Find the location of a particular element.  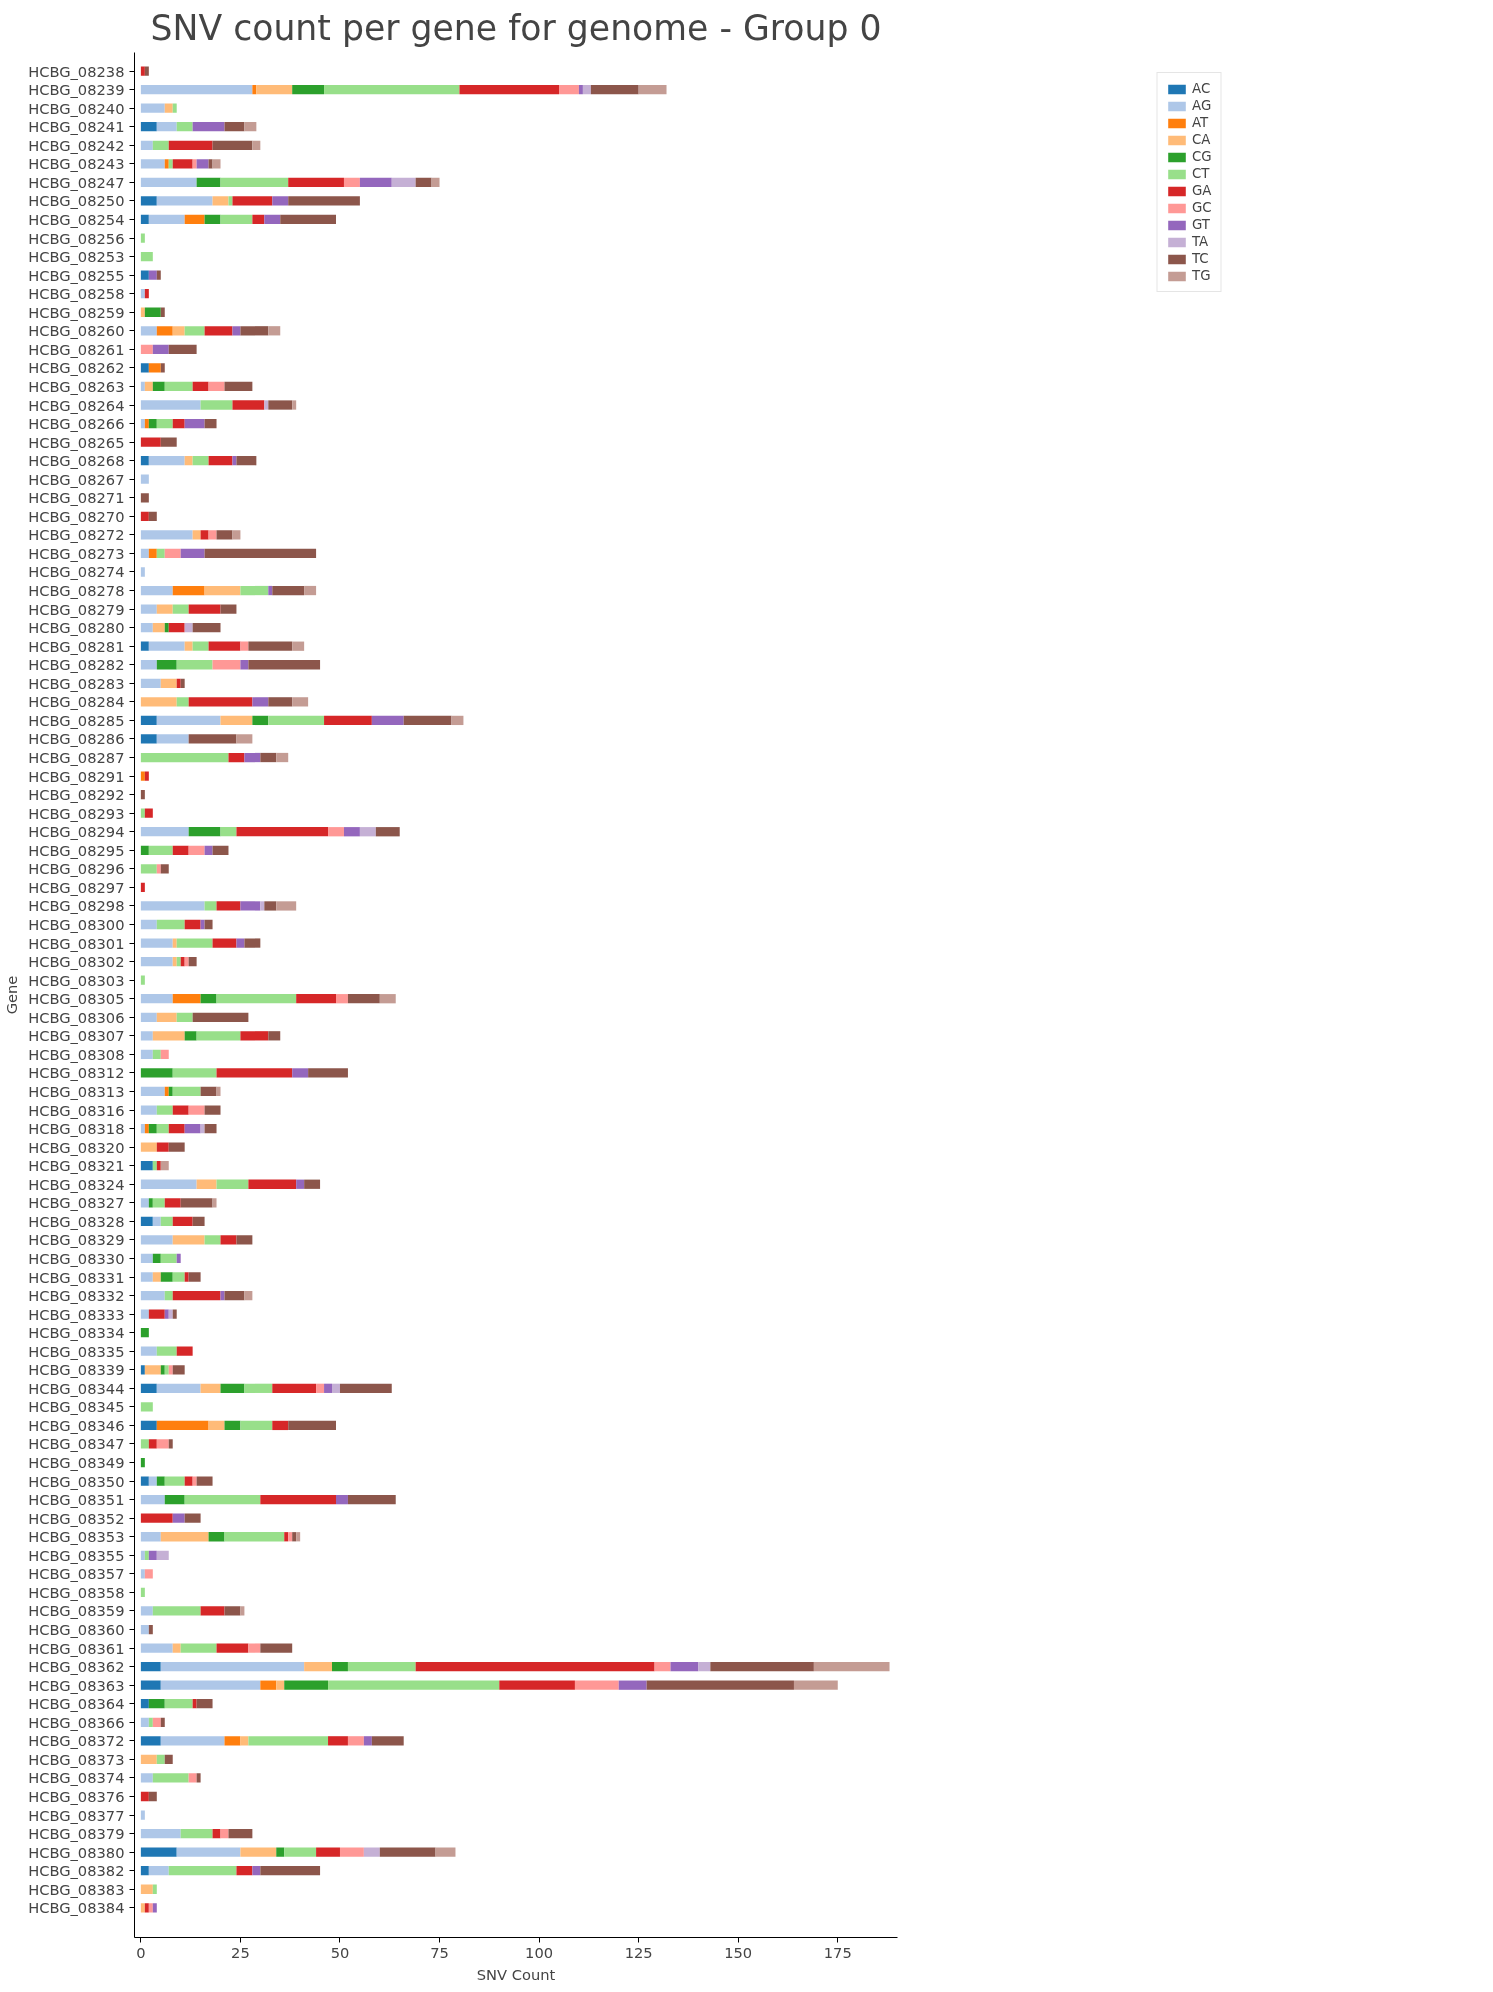

y-tick-label: HCBG_08331 is located at coordinates (76, 1277).